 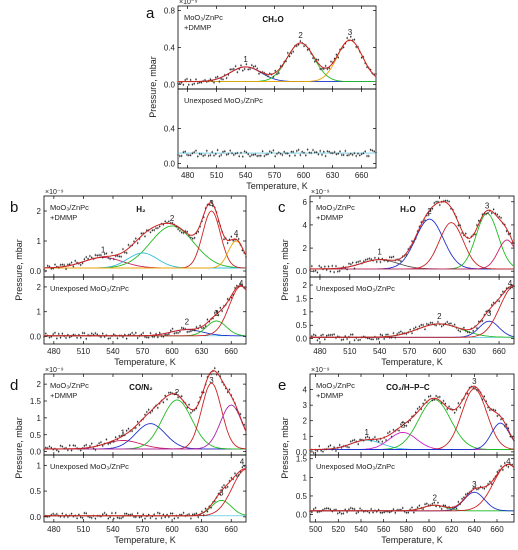 What do you see at coordinates (150, 13) in the screenshot?
I see `panel-letter: a` at bounding box center [150, 13].